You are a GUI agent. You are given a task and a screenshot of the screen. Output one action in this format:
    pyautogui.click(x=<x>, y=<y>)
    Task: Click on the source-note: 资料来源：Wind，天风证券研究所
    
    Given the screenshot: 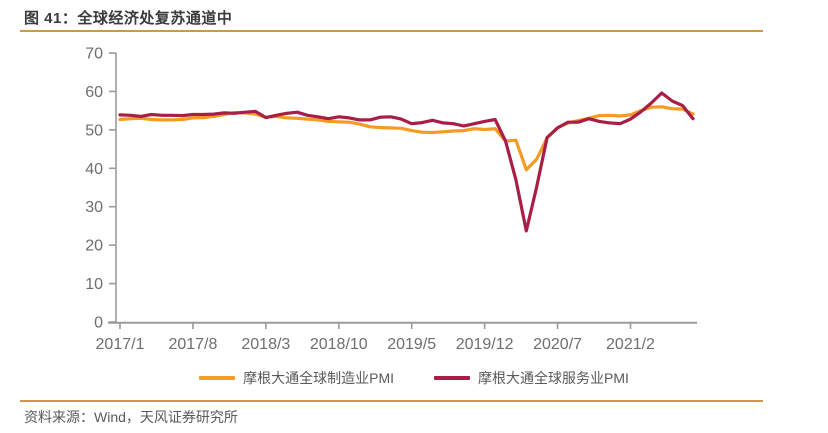 What is the action you would take?
    pyautogui.click(x=131, y=417)
    